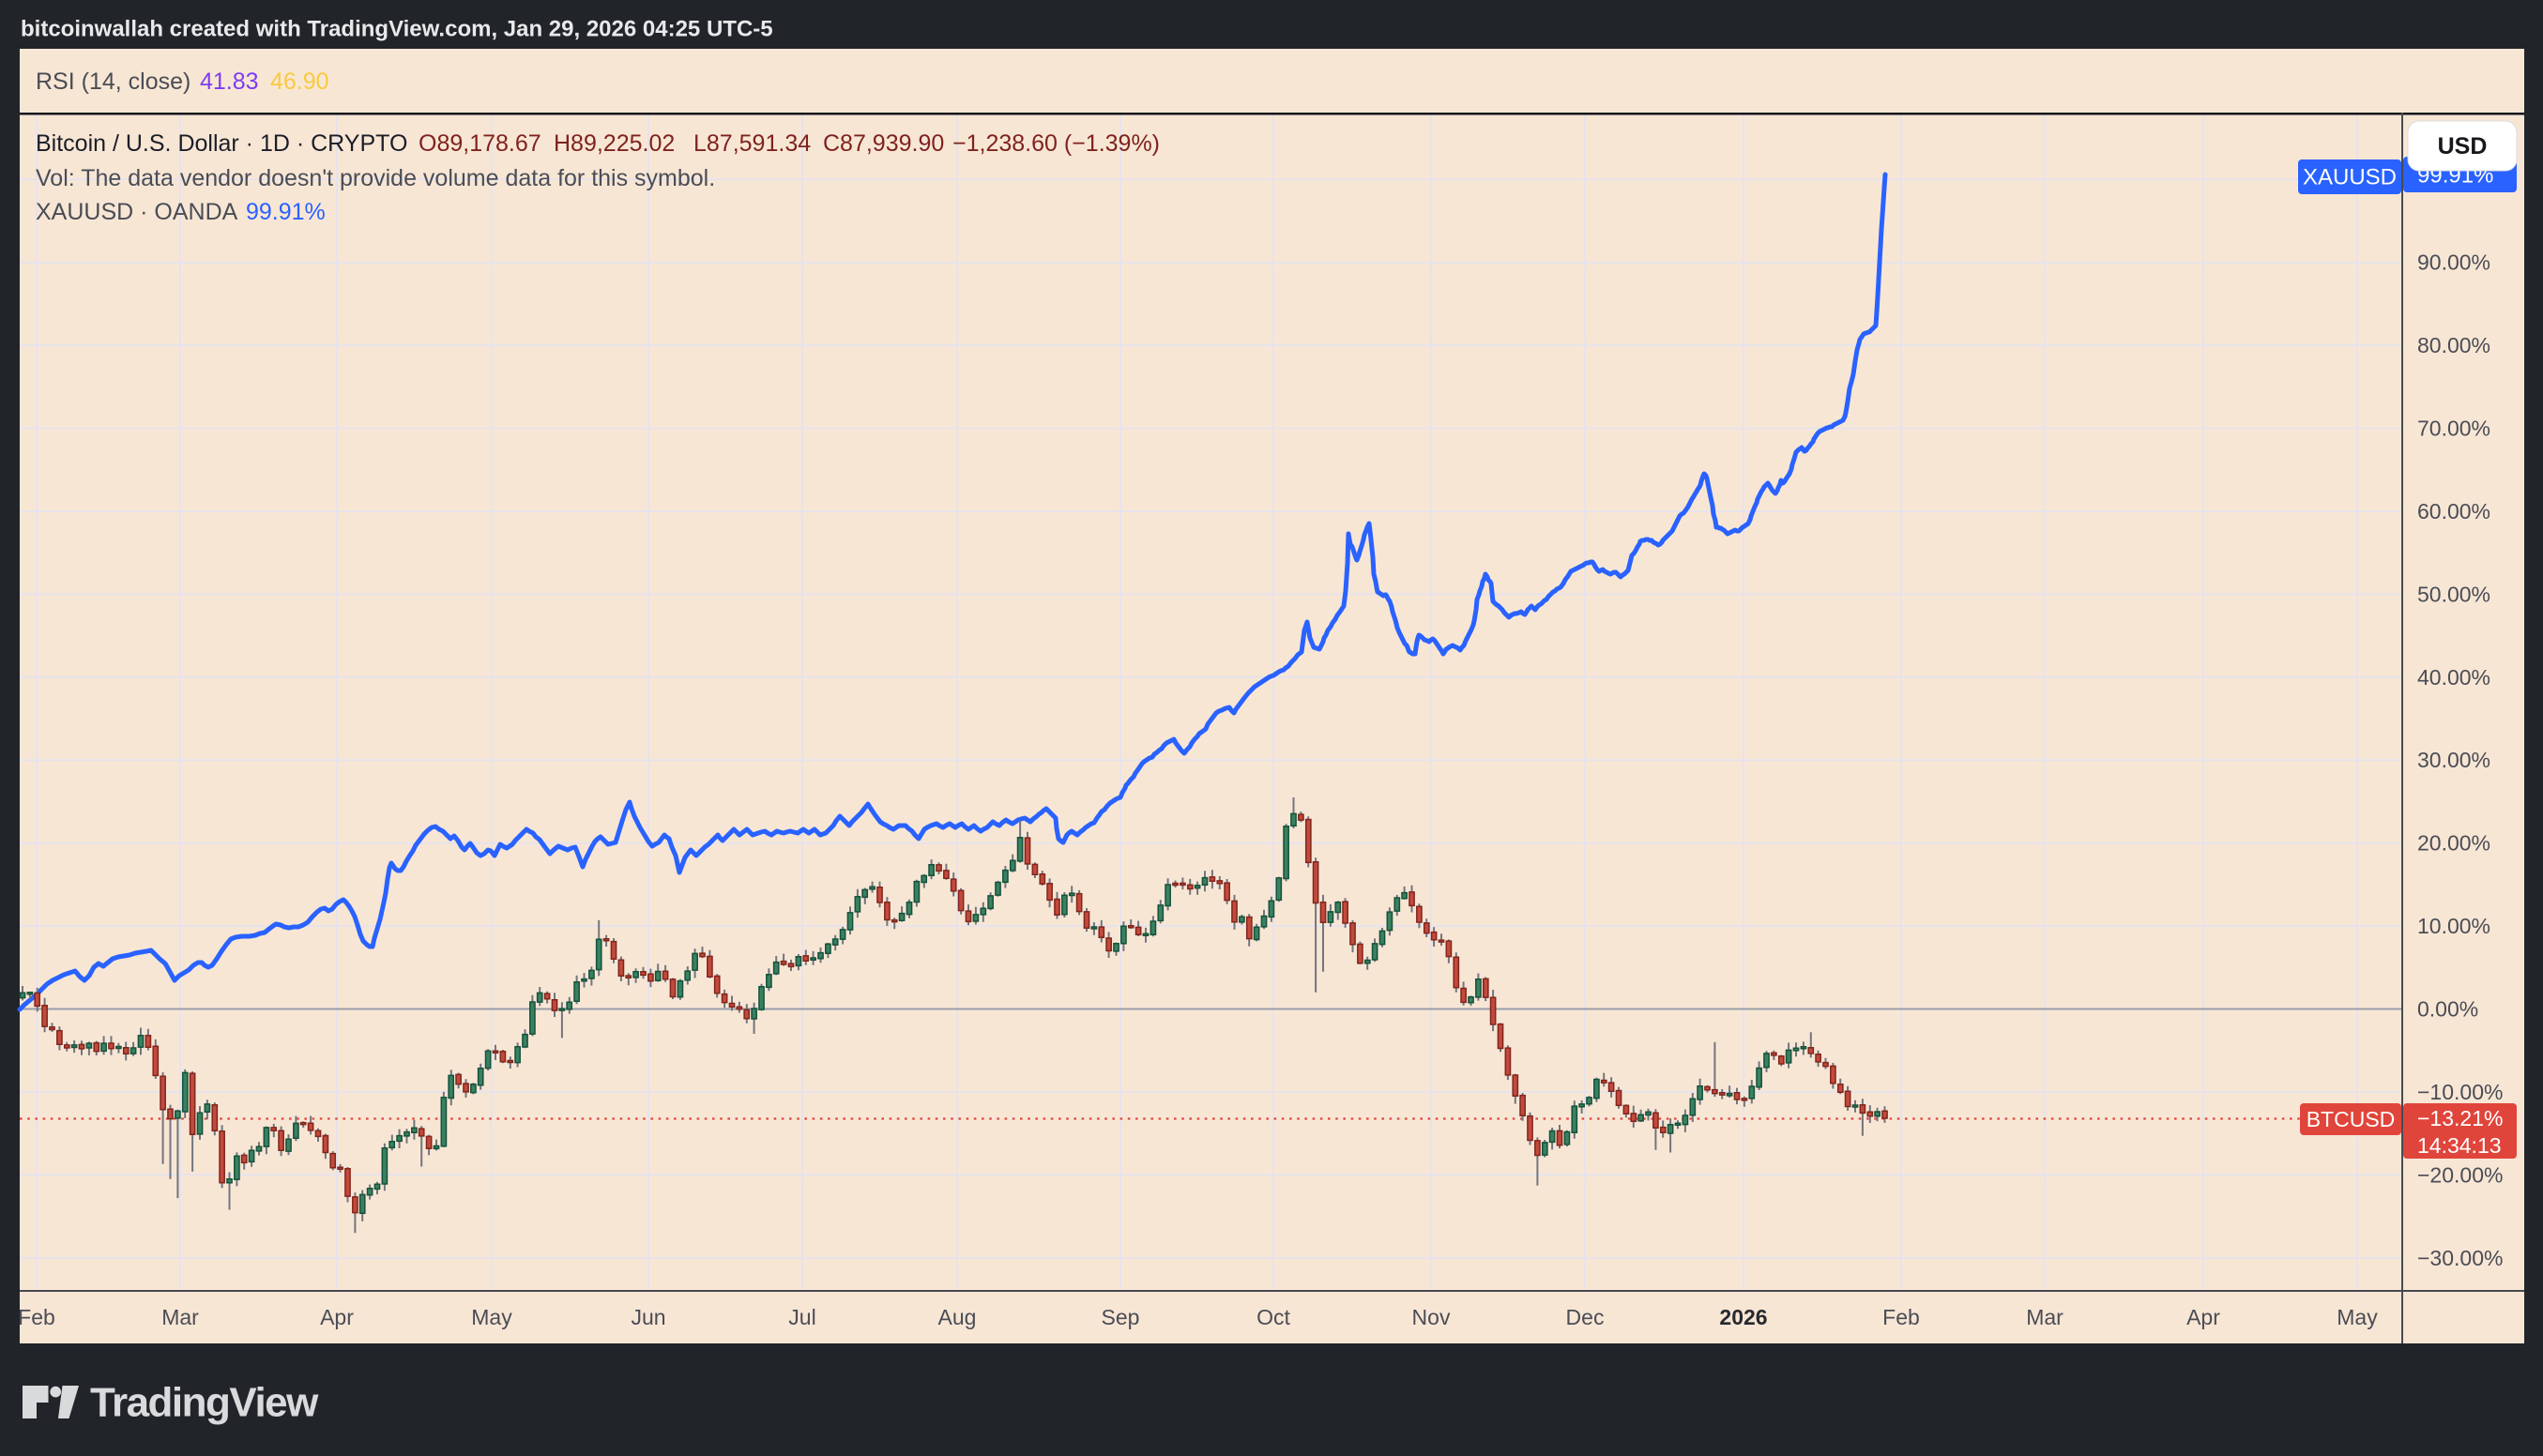  I want to click on svg-text: Aug, so click(957, 1317).